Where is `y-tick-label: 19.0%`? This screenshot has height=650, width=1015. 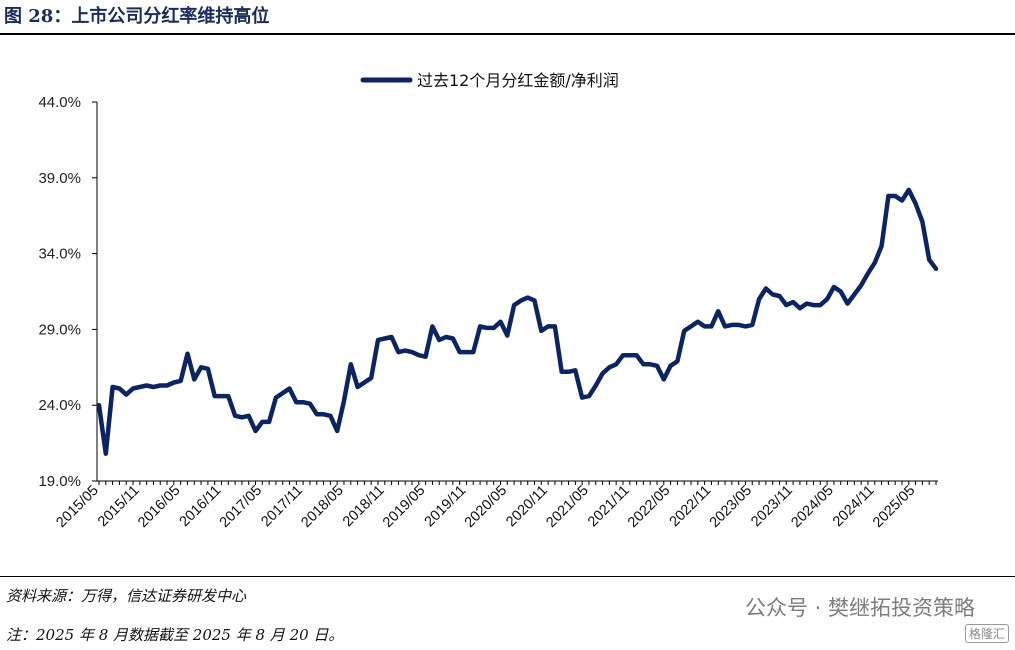
y-tick-label: 19.0% is located at coordinates (59, 481).